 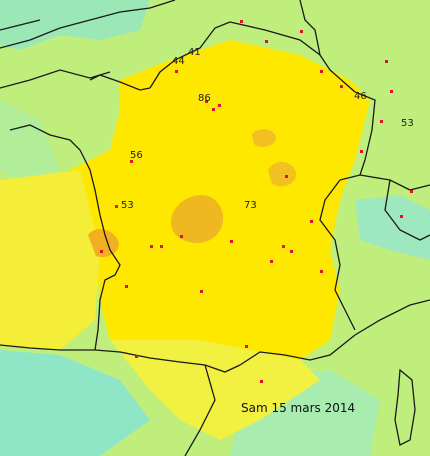 I want to click on england-coast, so click(x=88, y=24).